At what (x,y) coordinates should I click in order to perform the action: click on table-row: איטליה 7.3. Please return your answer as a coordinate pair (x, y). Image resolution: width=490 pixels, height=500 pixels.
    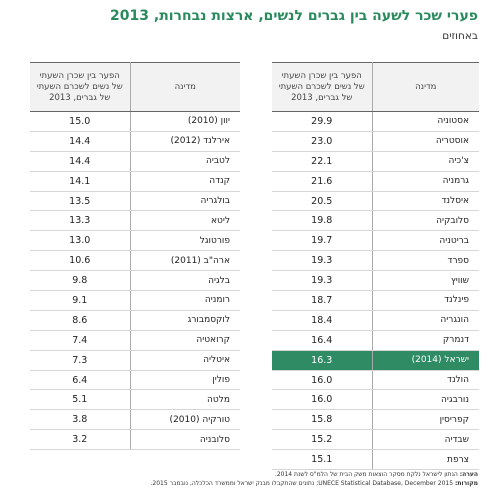
    Looking at the image, I should click on (135, 360).